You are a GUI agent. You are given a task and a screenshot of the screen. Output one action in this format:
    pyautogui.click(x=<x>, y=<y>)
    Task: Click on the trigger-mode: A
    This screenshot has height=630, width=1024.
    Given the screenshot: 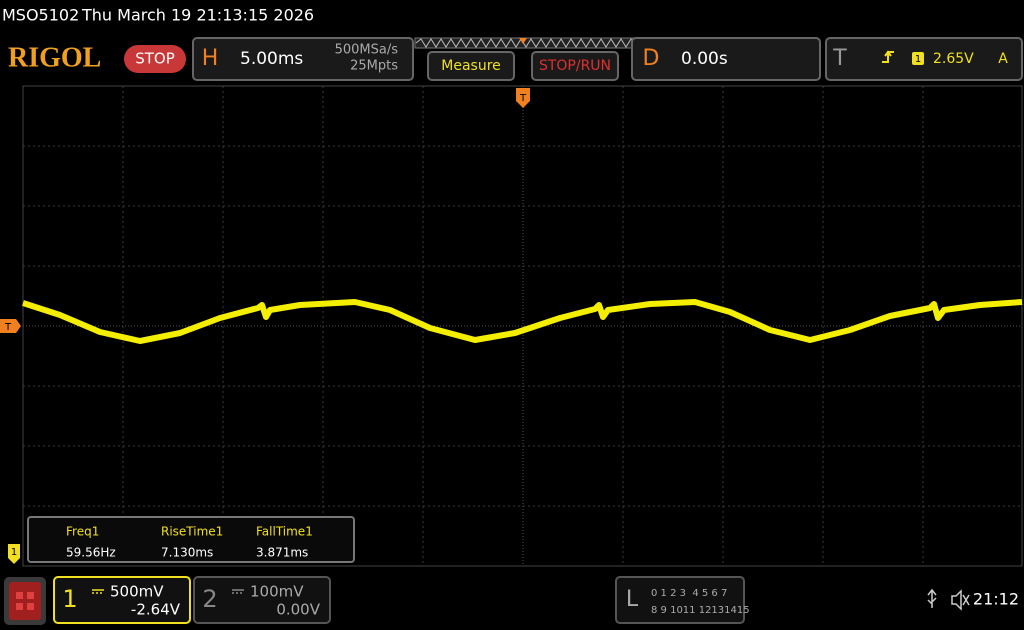 What is the action you would take?
    pyautogui.click(x=1003, y=59)
    